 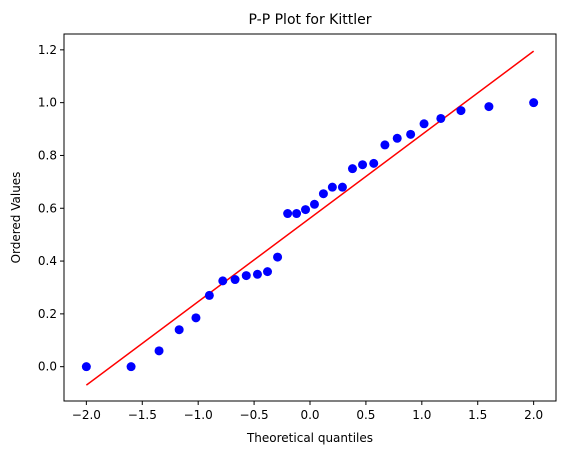 What do you see at coordinates (254, 415) in the screenshot?
I see `x-tick-label: −0.5` at bounding box center [254, 415].